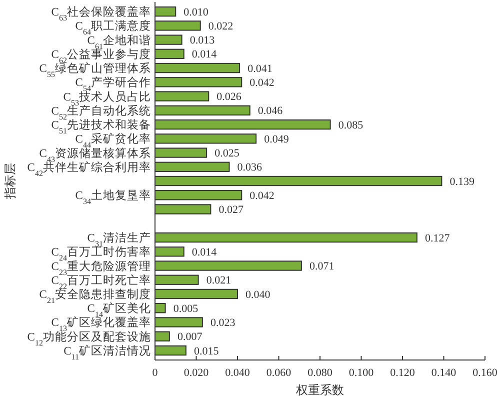  What do you see at coordinates (462, 182) in the screenshot?
I see `data-label: 0.139` at bounding box center [462, 182].